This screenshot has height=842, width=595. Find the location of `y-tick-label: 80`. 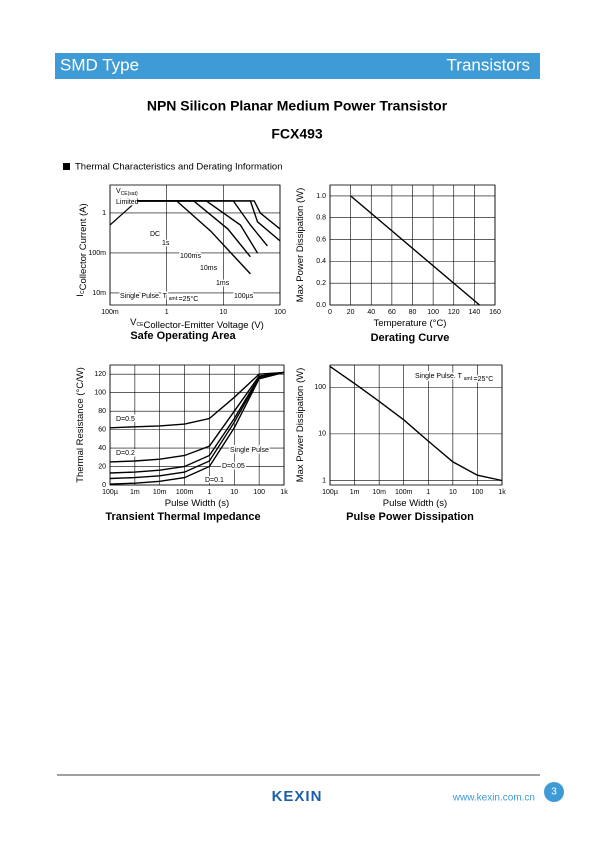

y-tick-label: 80 is located at coordinates (102, 411).